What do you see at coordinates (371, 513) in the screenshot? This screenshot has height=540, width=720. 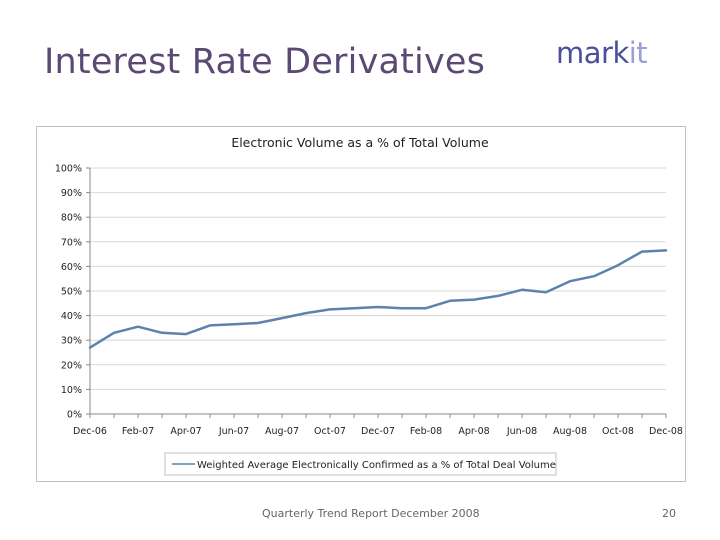 I see `footer-text: Quarterly Trend Report December 2008` at bounding box center [371, 513].